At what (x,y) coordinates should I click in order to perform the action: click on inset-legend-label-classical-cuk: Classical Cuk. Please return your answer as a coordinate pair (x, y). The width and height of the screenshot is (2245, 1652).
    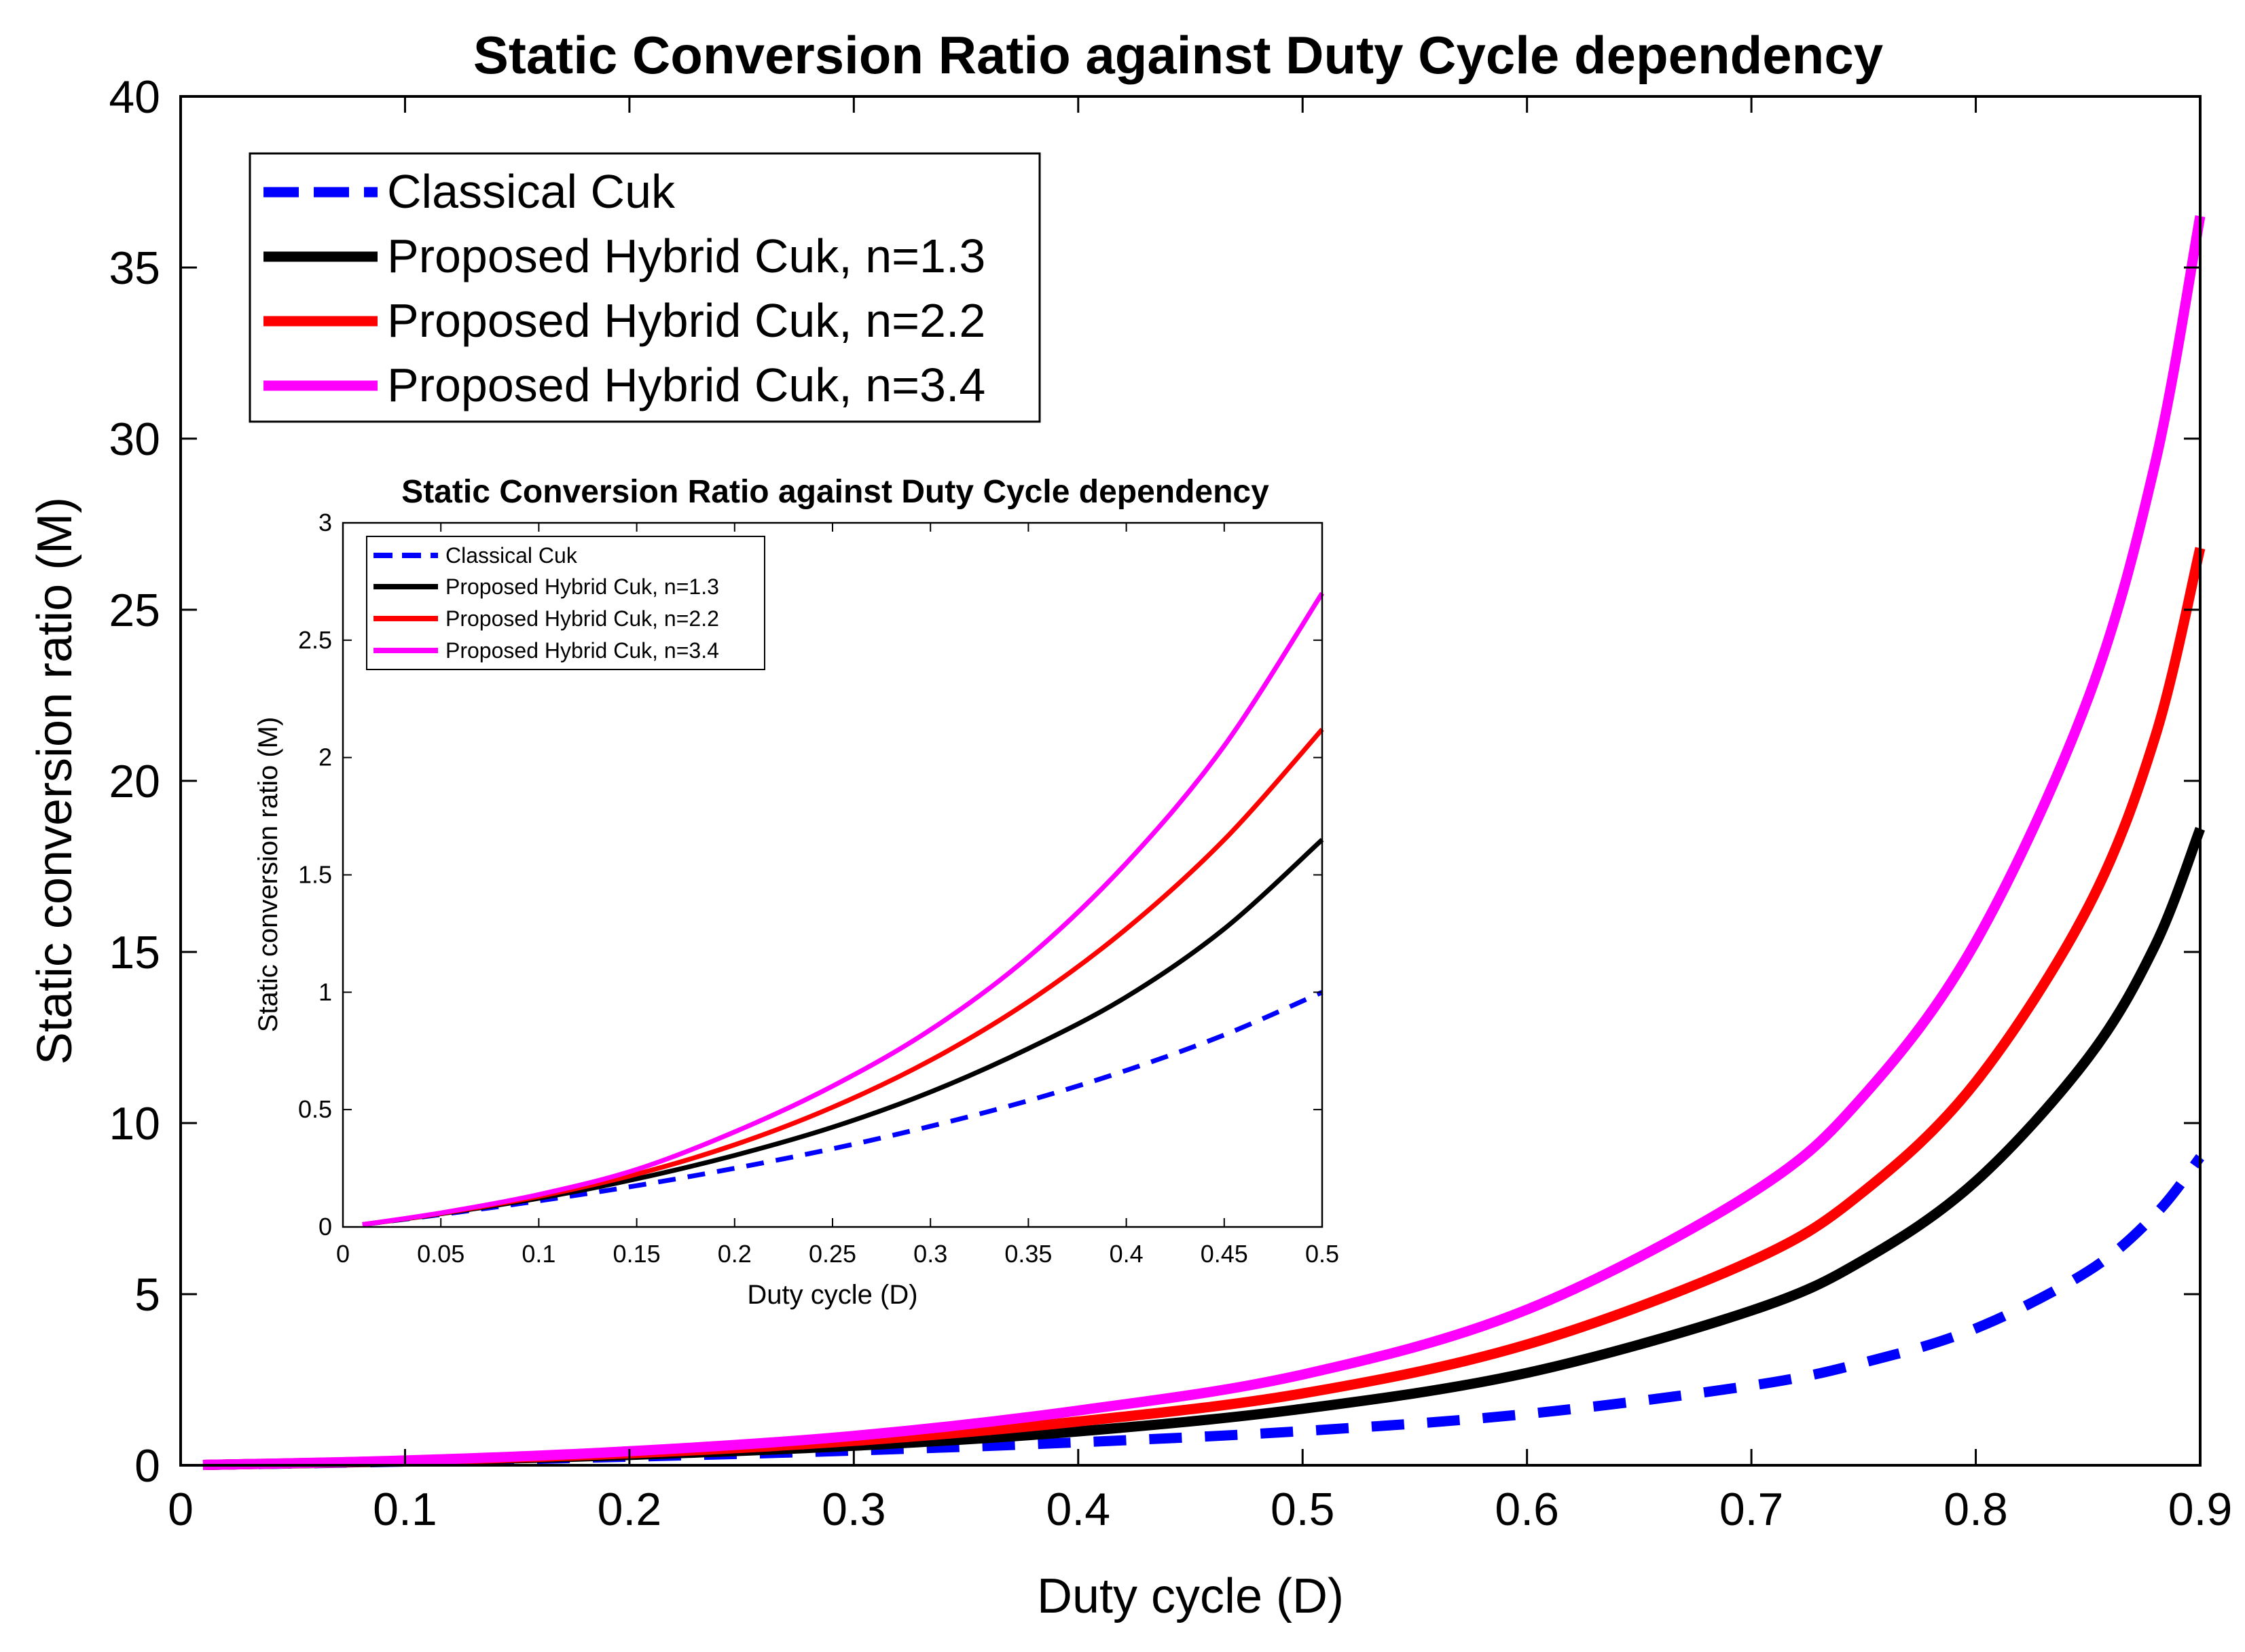
    Looking at the image, I should click on (511, 555).